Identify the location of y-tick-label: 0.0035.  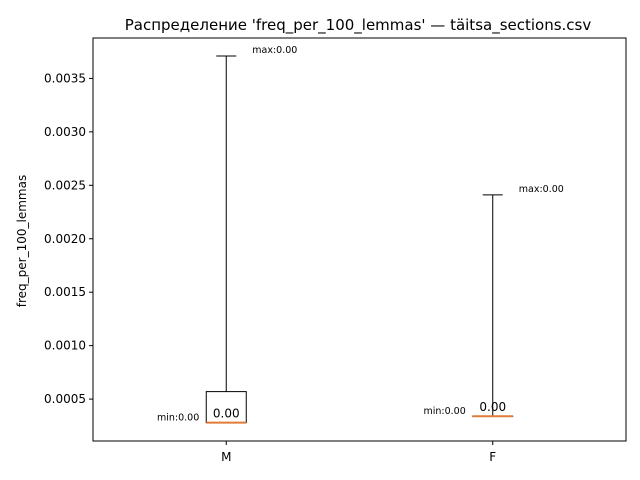
(65, 78).